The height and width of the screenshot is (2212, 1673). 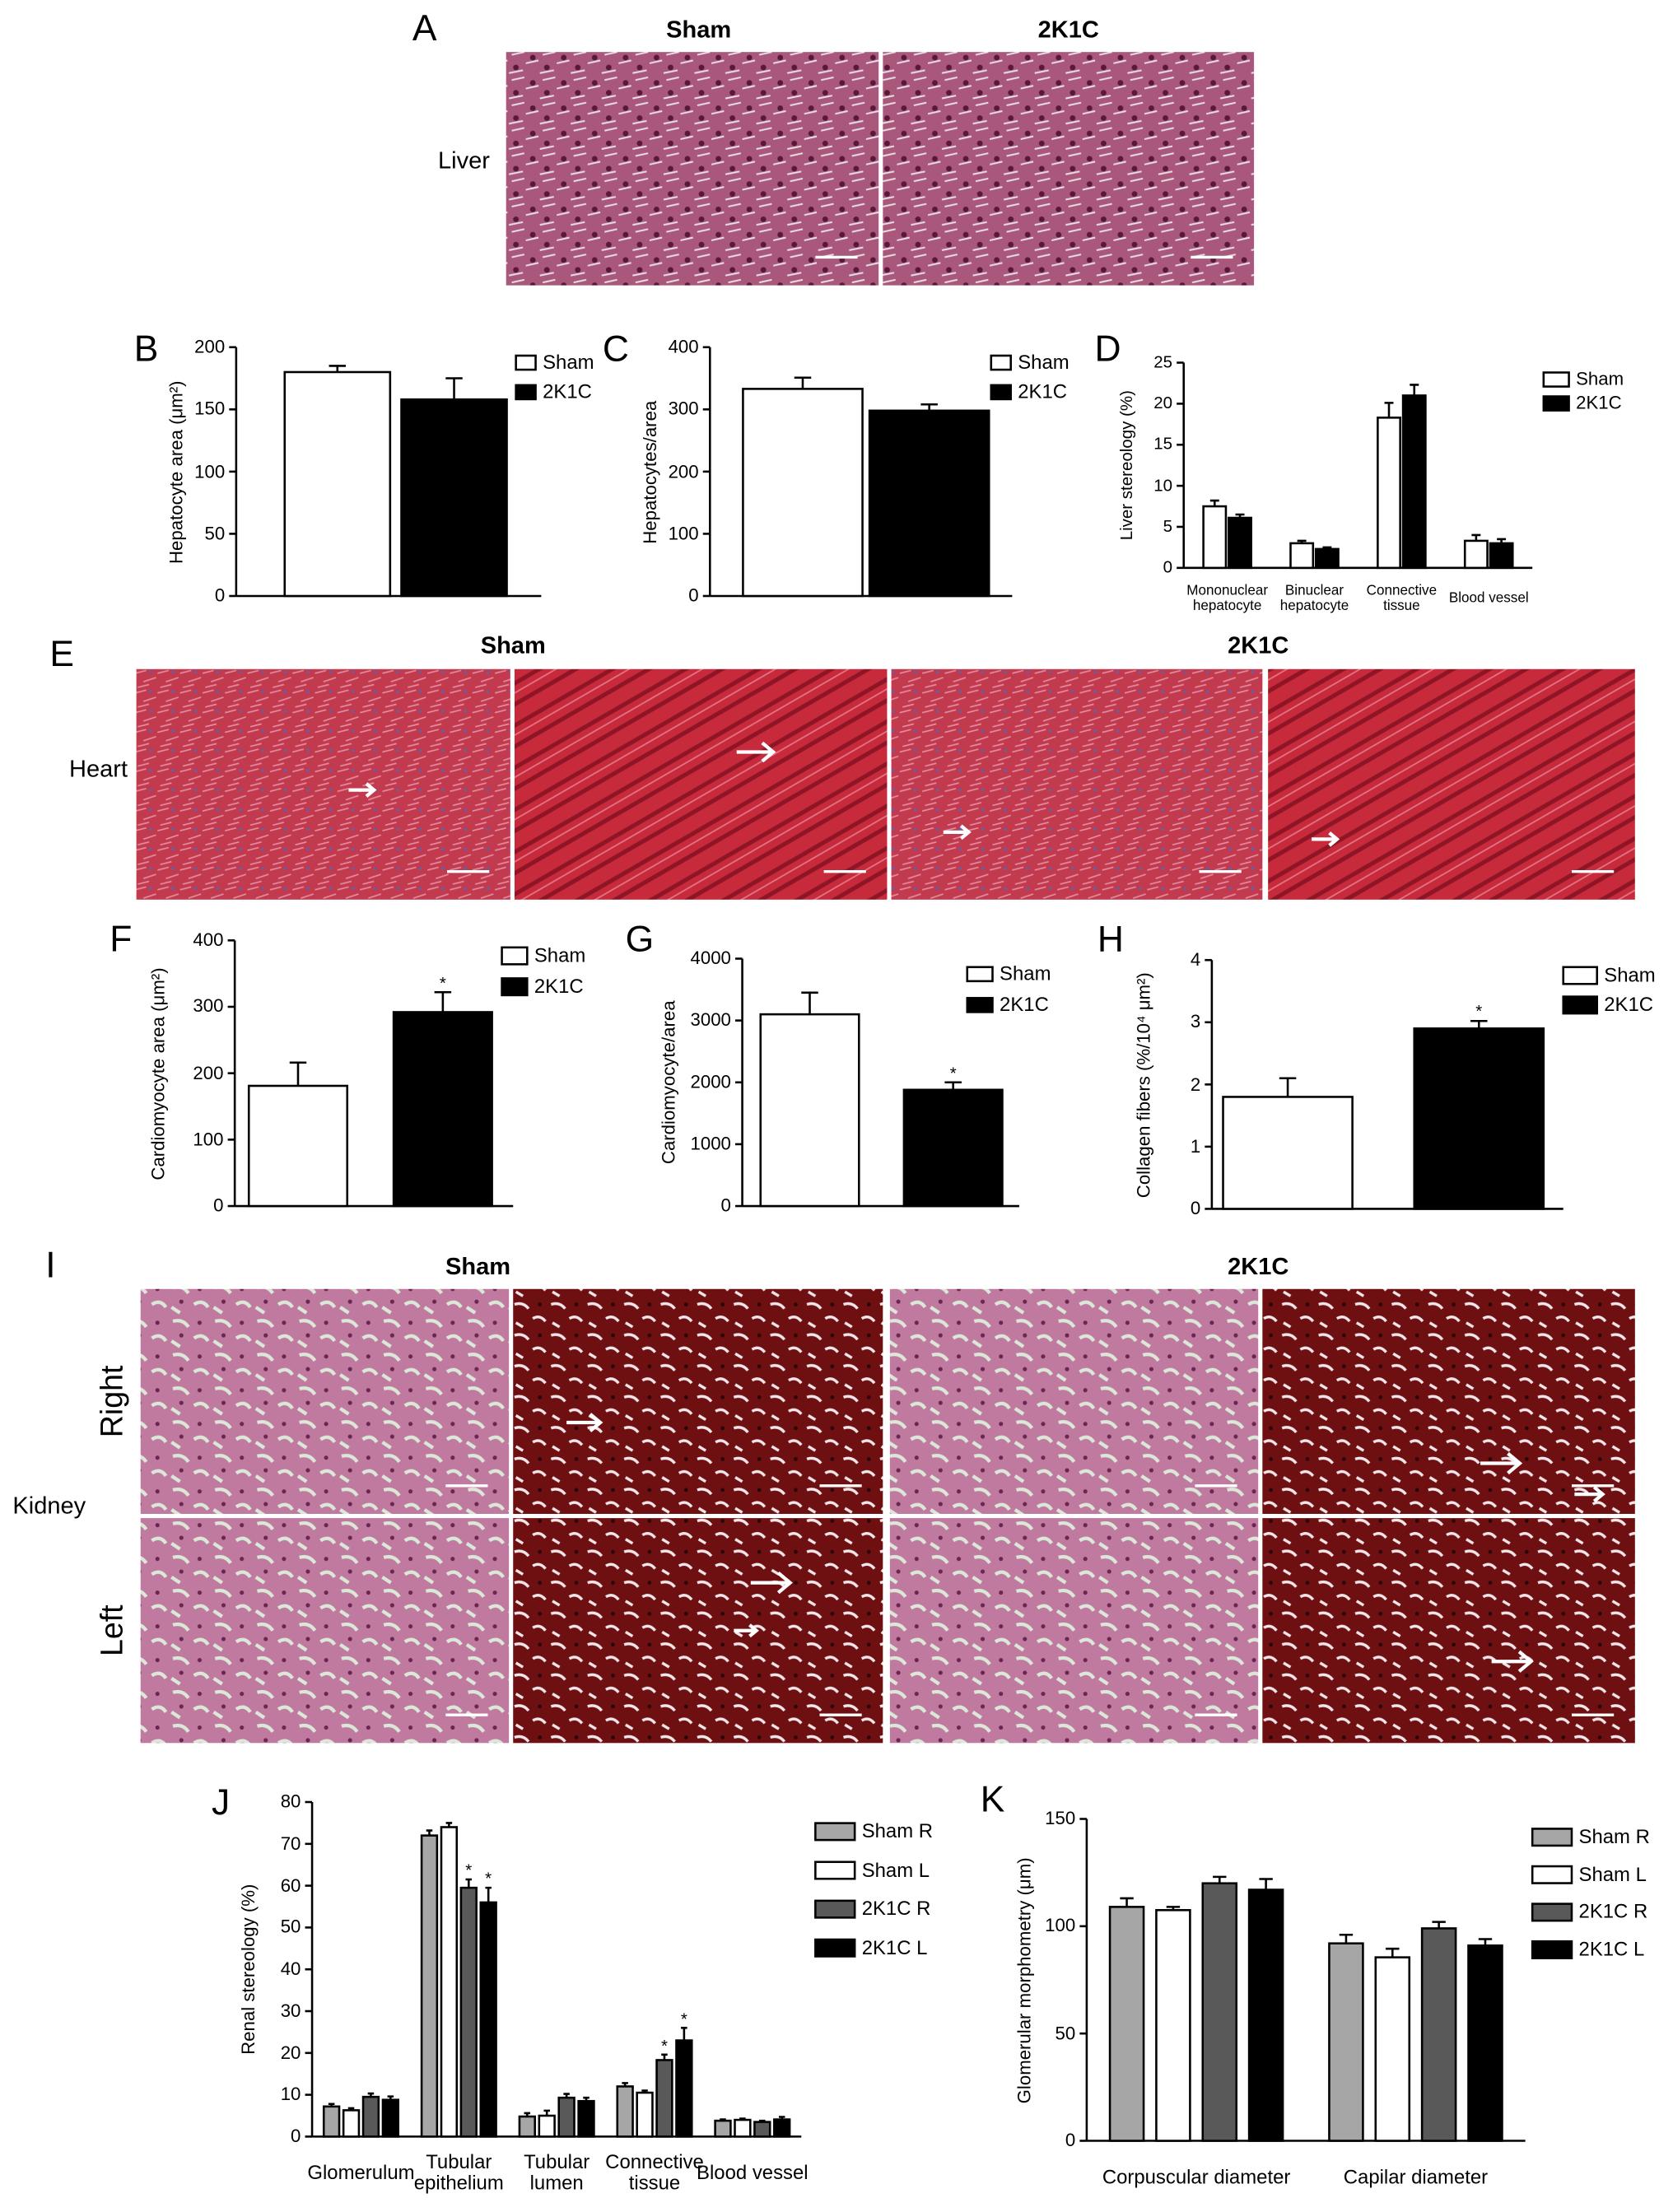 What do you see at coordinates (1107, 348) in the screenshot?
I see `panel-letter: D` at bounding box center [1107, 348].